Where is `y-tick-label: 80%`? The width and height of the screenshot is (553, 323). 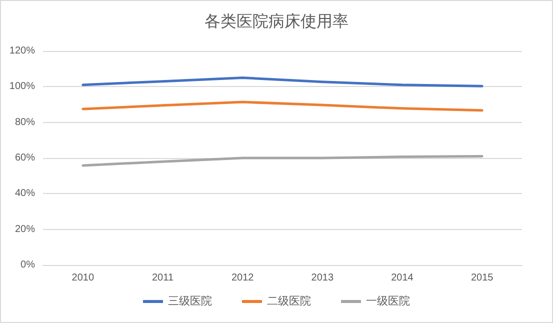 y-tick-label: 80% is located at coordinates (25, 122).